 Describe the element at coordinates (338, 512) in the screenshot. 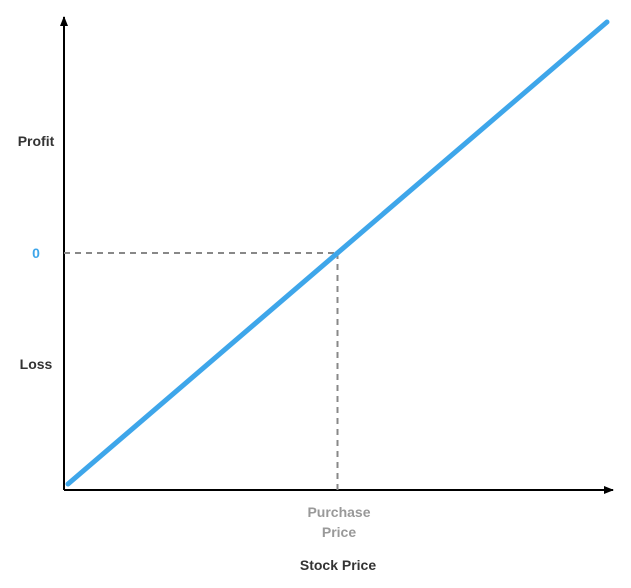

I see `x-label-purchase-line1: Purchase` at that location.